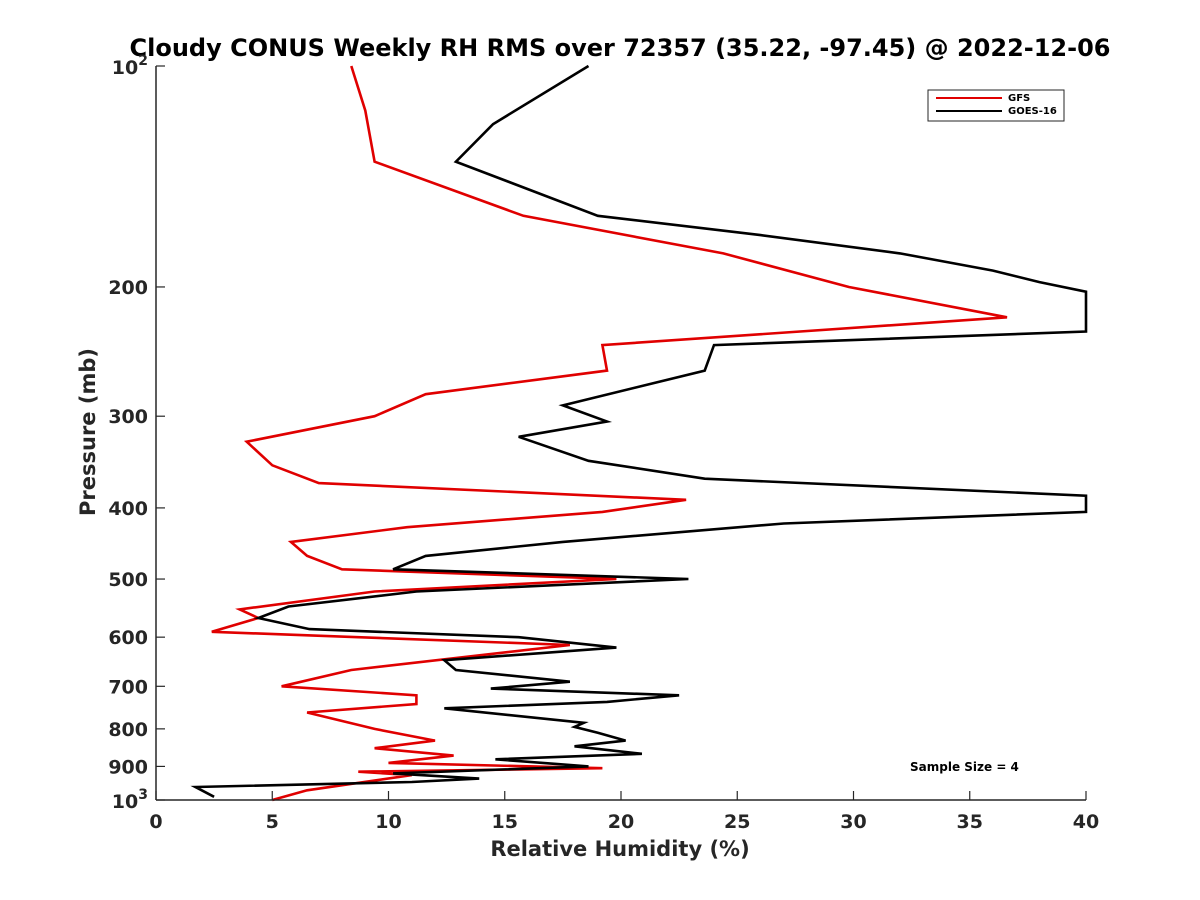 The width and height of the screenshot is (1200, 900). What do you see at coordinates (505, 822) in the screenshot?
I see `x-tick-label: 15` at bounding box center [505, 822].